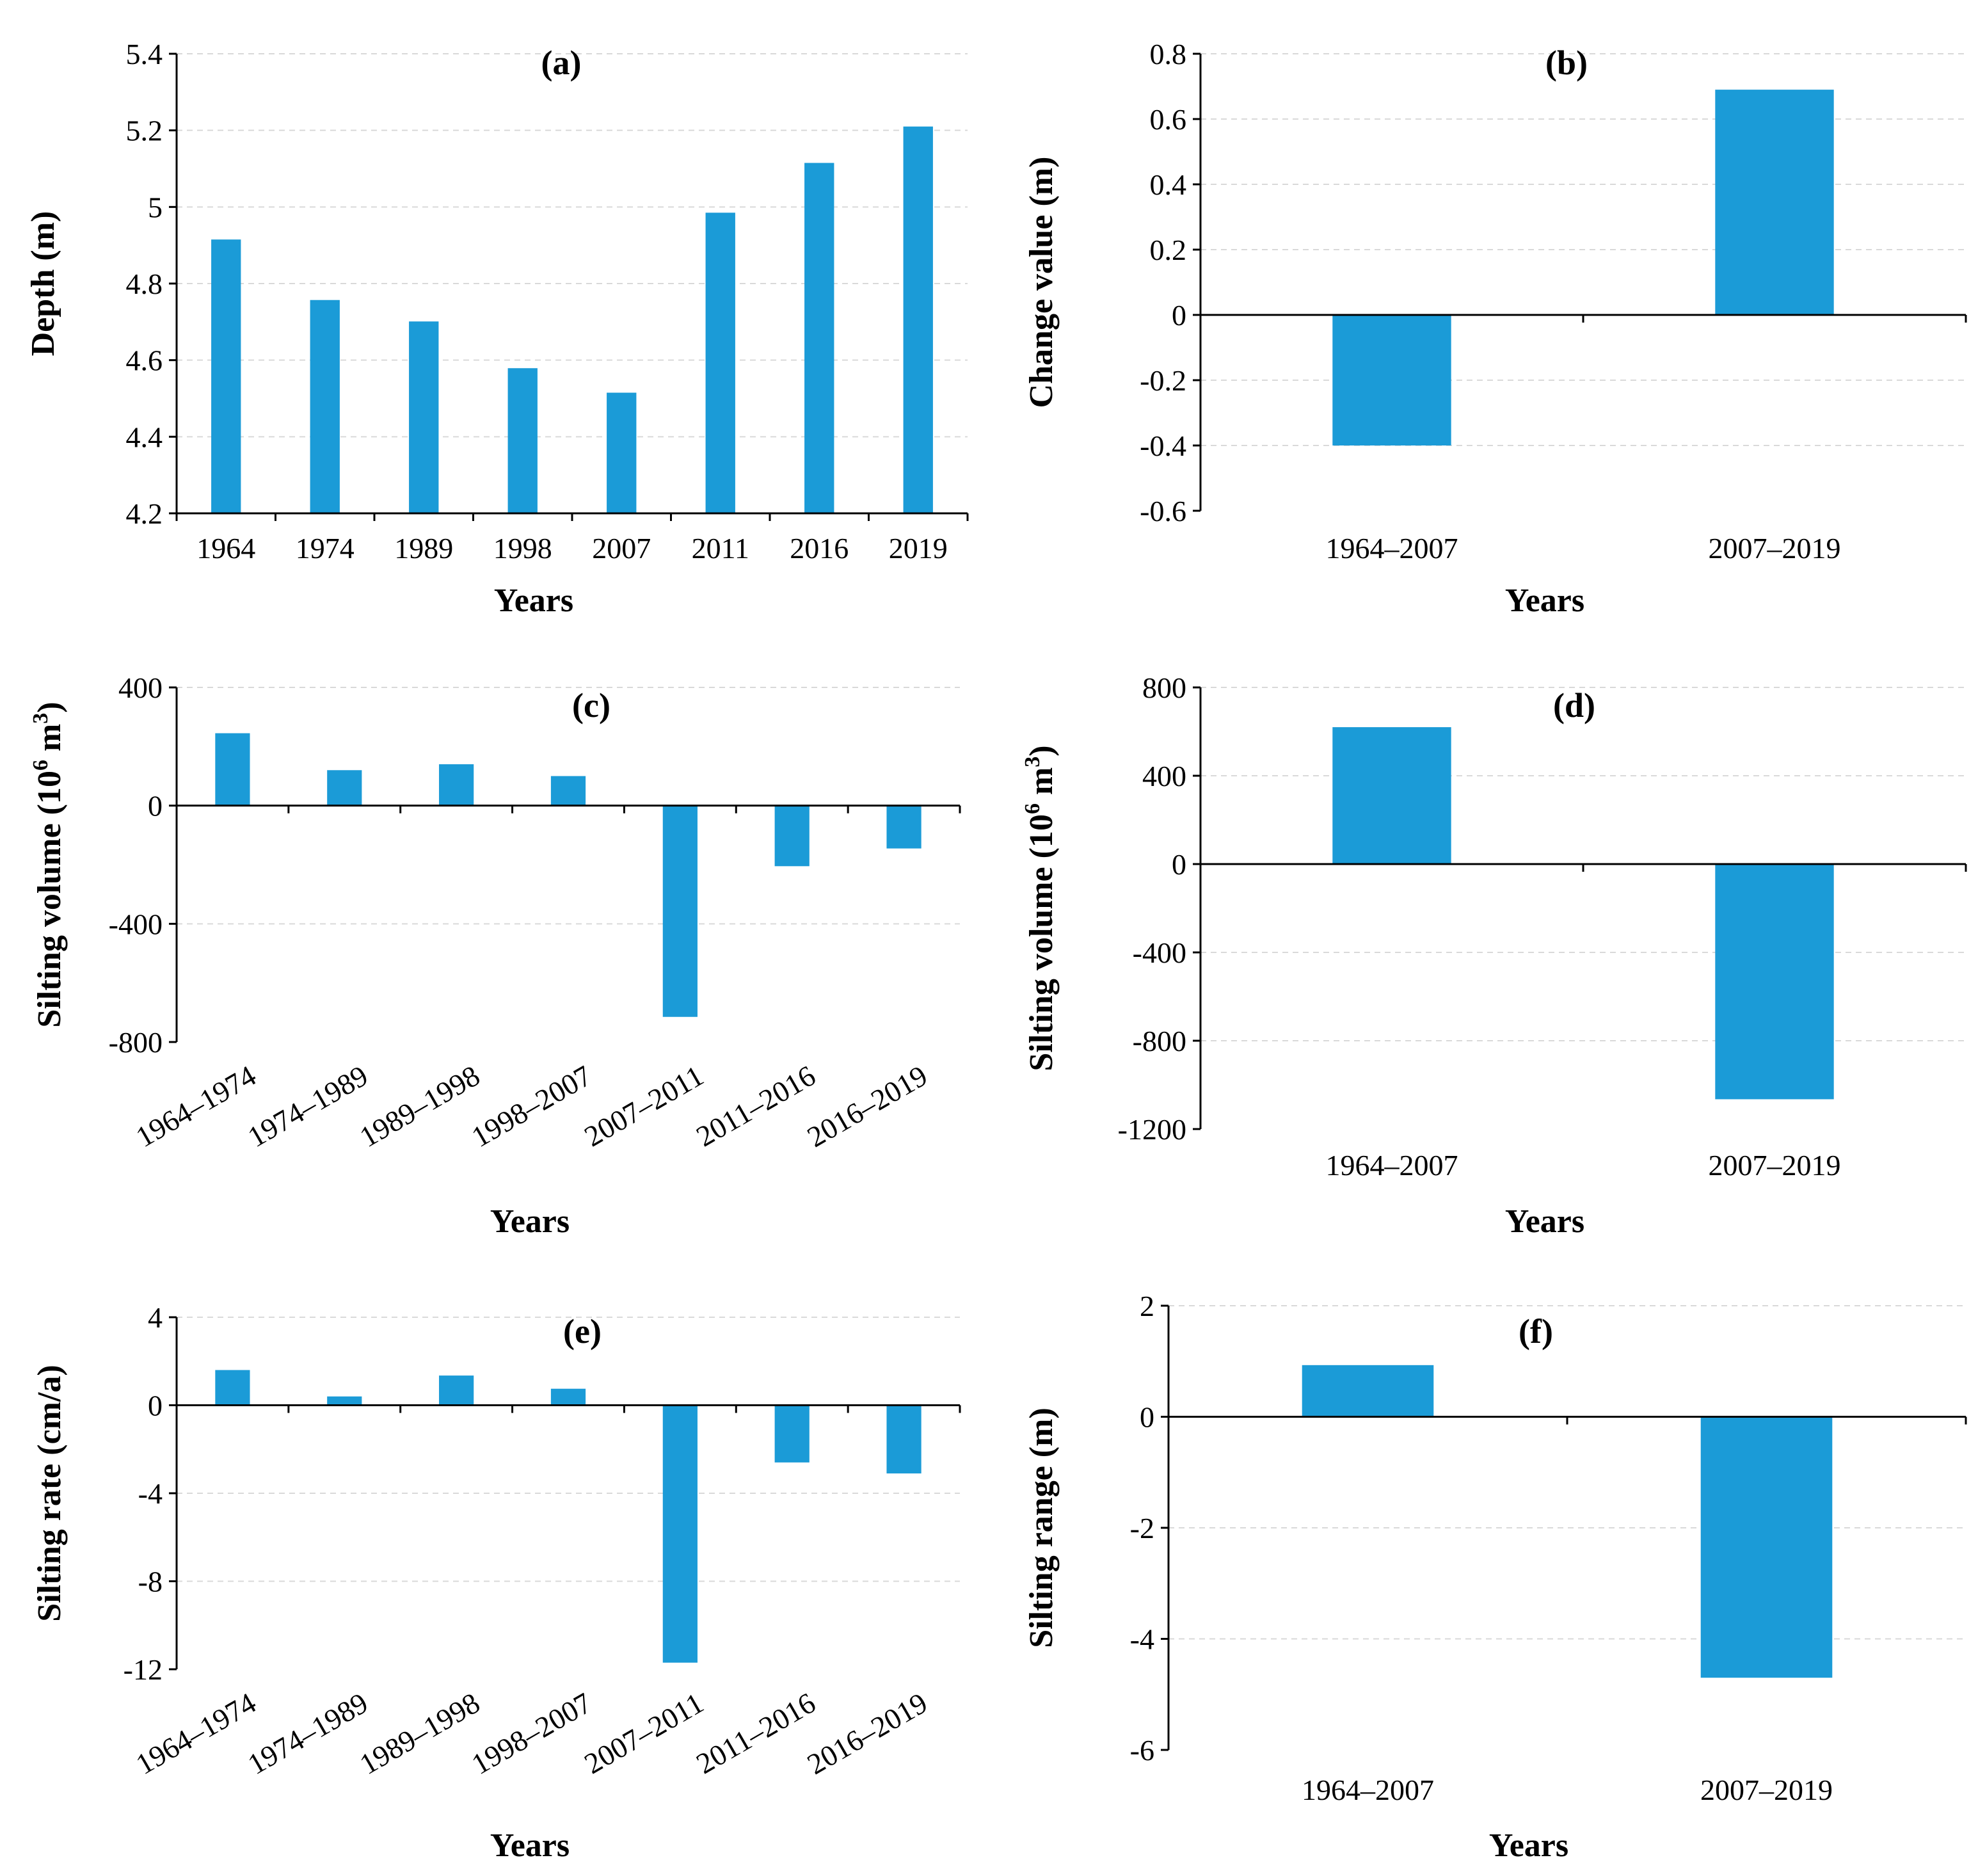 The height and width of the screenshot is (1876, 1978). What do you see at coordinates (419, 1106) in the screenshot?
I see `x-tick-label: 1989–1998` at bounding box center [419, 1106].